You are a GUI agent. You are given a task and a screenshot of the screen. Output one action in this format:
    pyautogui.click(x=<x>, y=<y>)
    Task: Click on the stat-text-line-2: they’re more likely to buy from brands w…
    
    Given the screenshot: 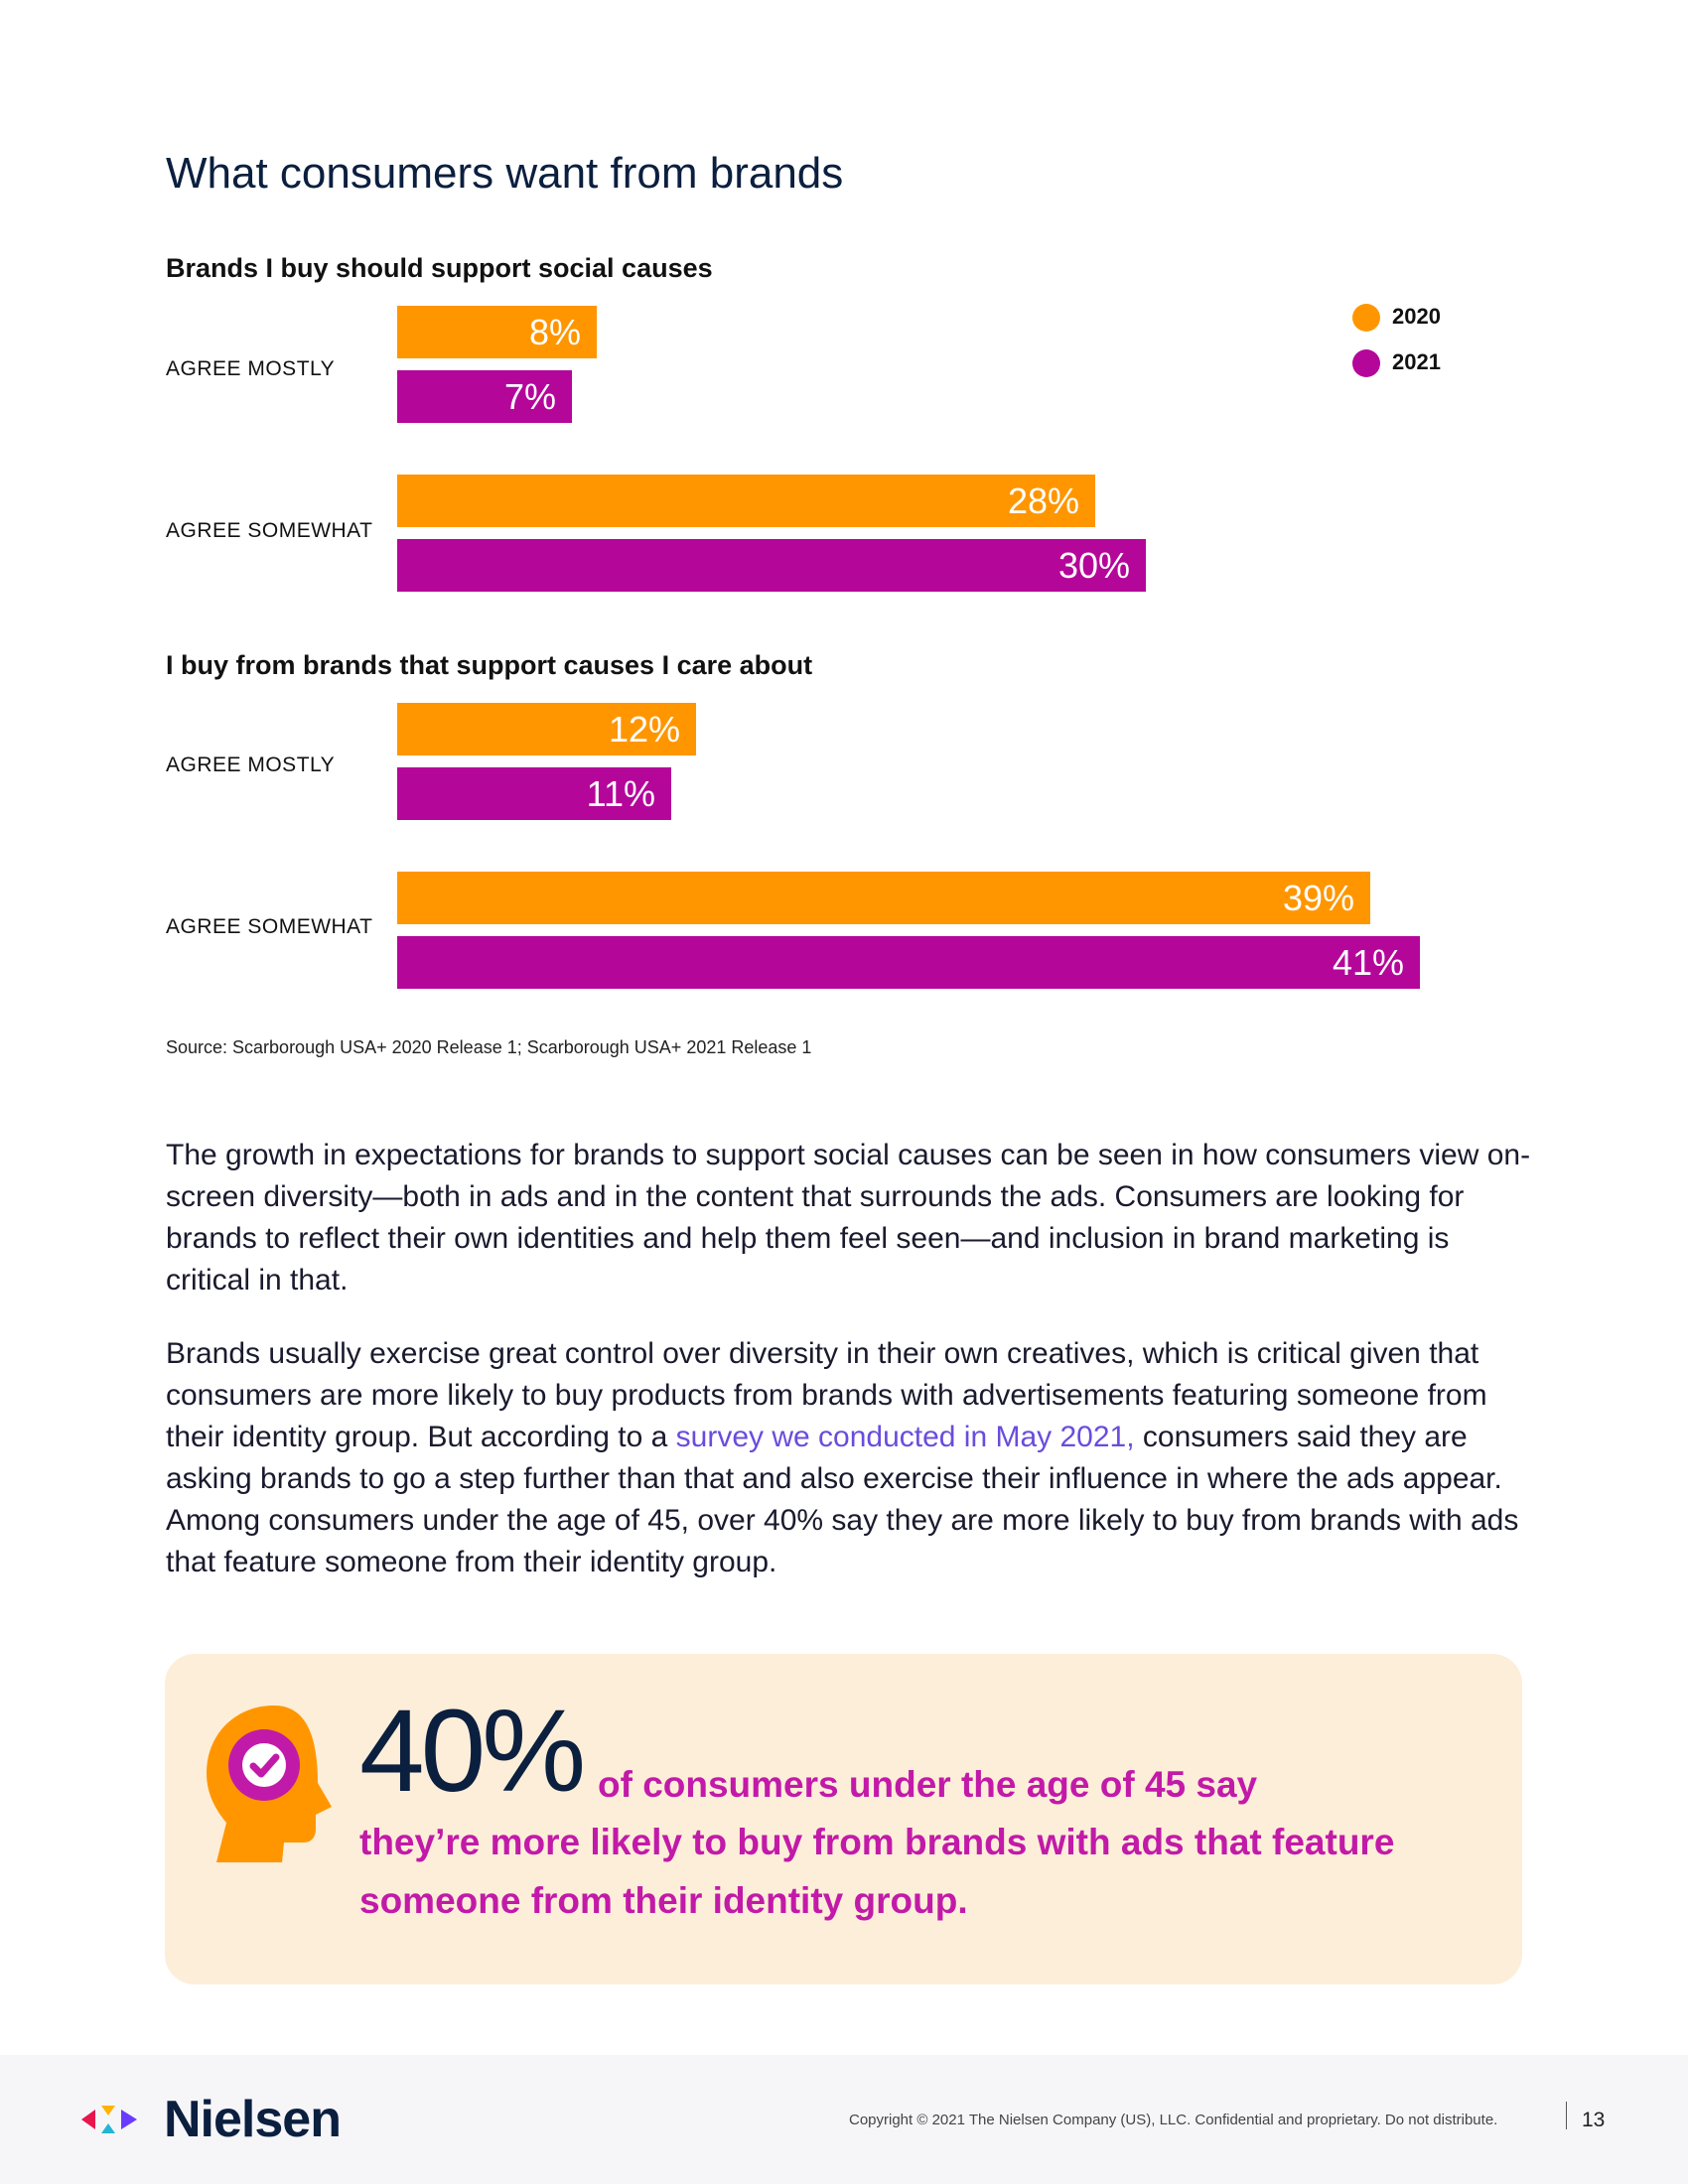 What is the action you would take?
    pyautogui.click(x=877, y=1842)
    